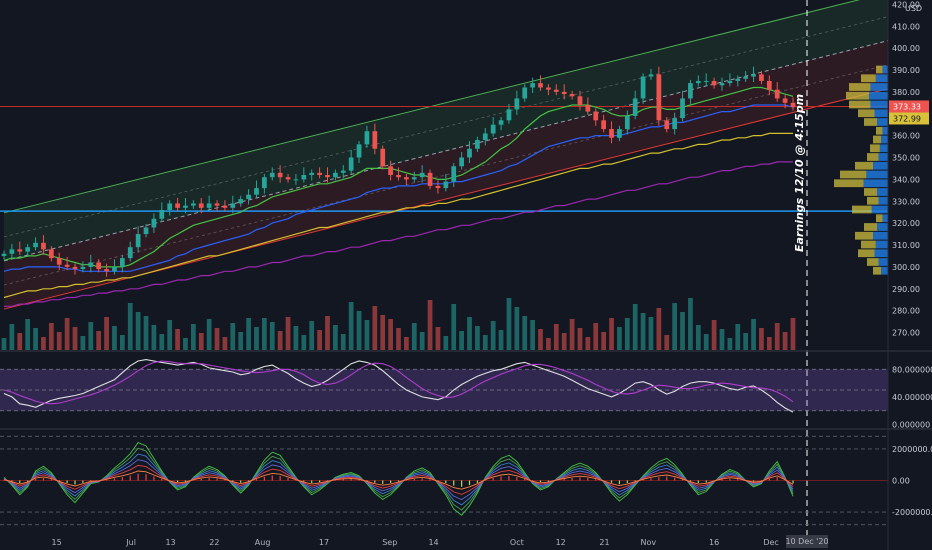 This screenshot has width=932, height=550. Describe the element at coordinates (714, 542) in the screenshot. I see `date-tick-label: 16` at that location.